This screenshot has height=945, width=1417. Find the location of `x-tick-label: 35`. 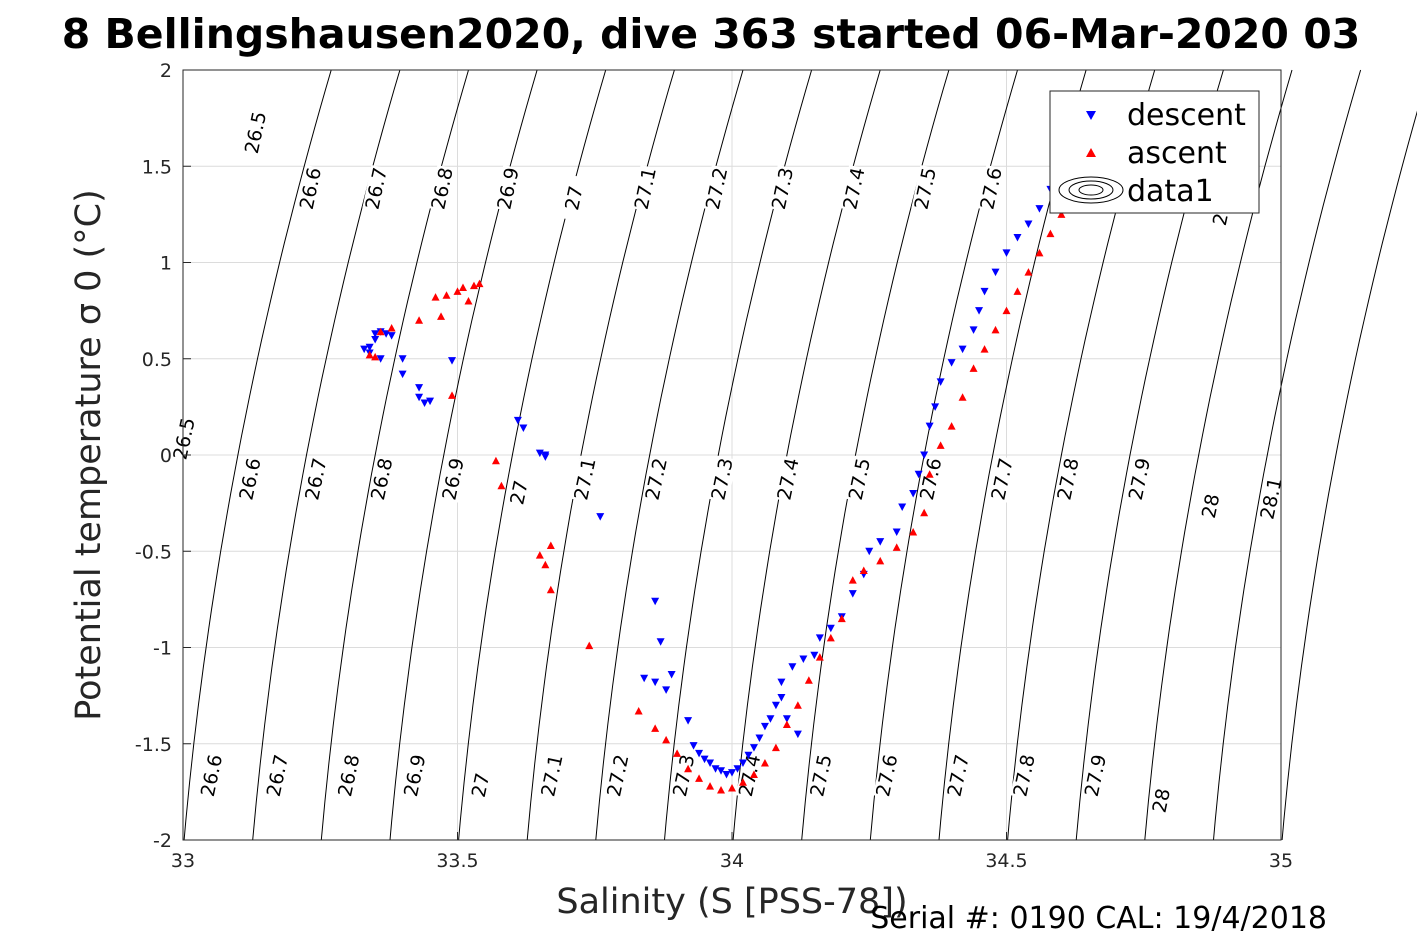

x-tick-label: 35 is located at coordinates (1281, 861).